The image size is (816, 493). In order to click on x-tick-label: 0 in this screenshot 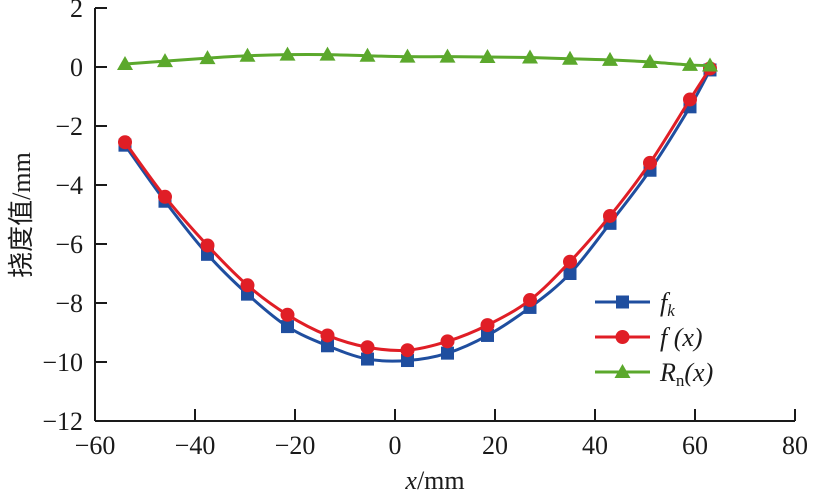, I will do `click(395, 445)`.